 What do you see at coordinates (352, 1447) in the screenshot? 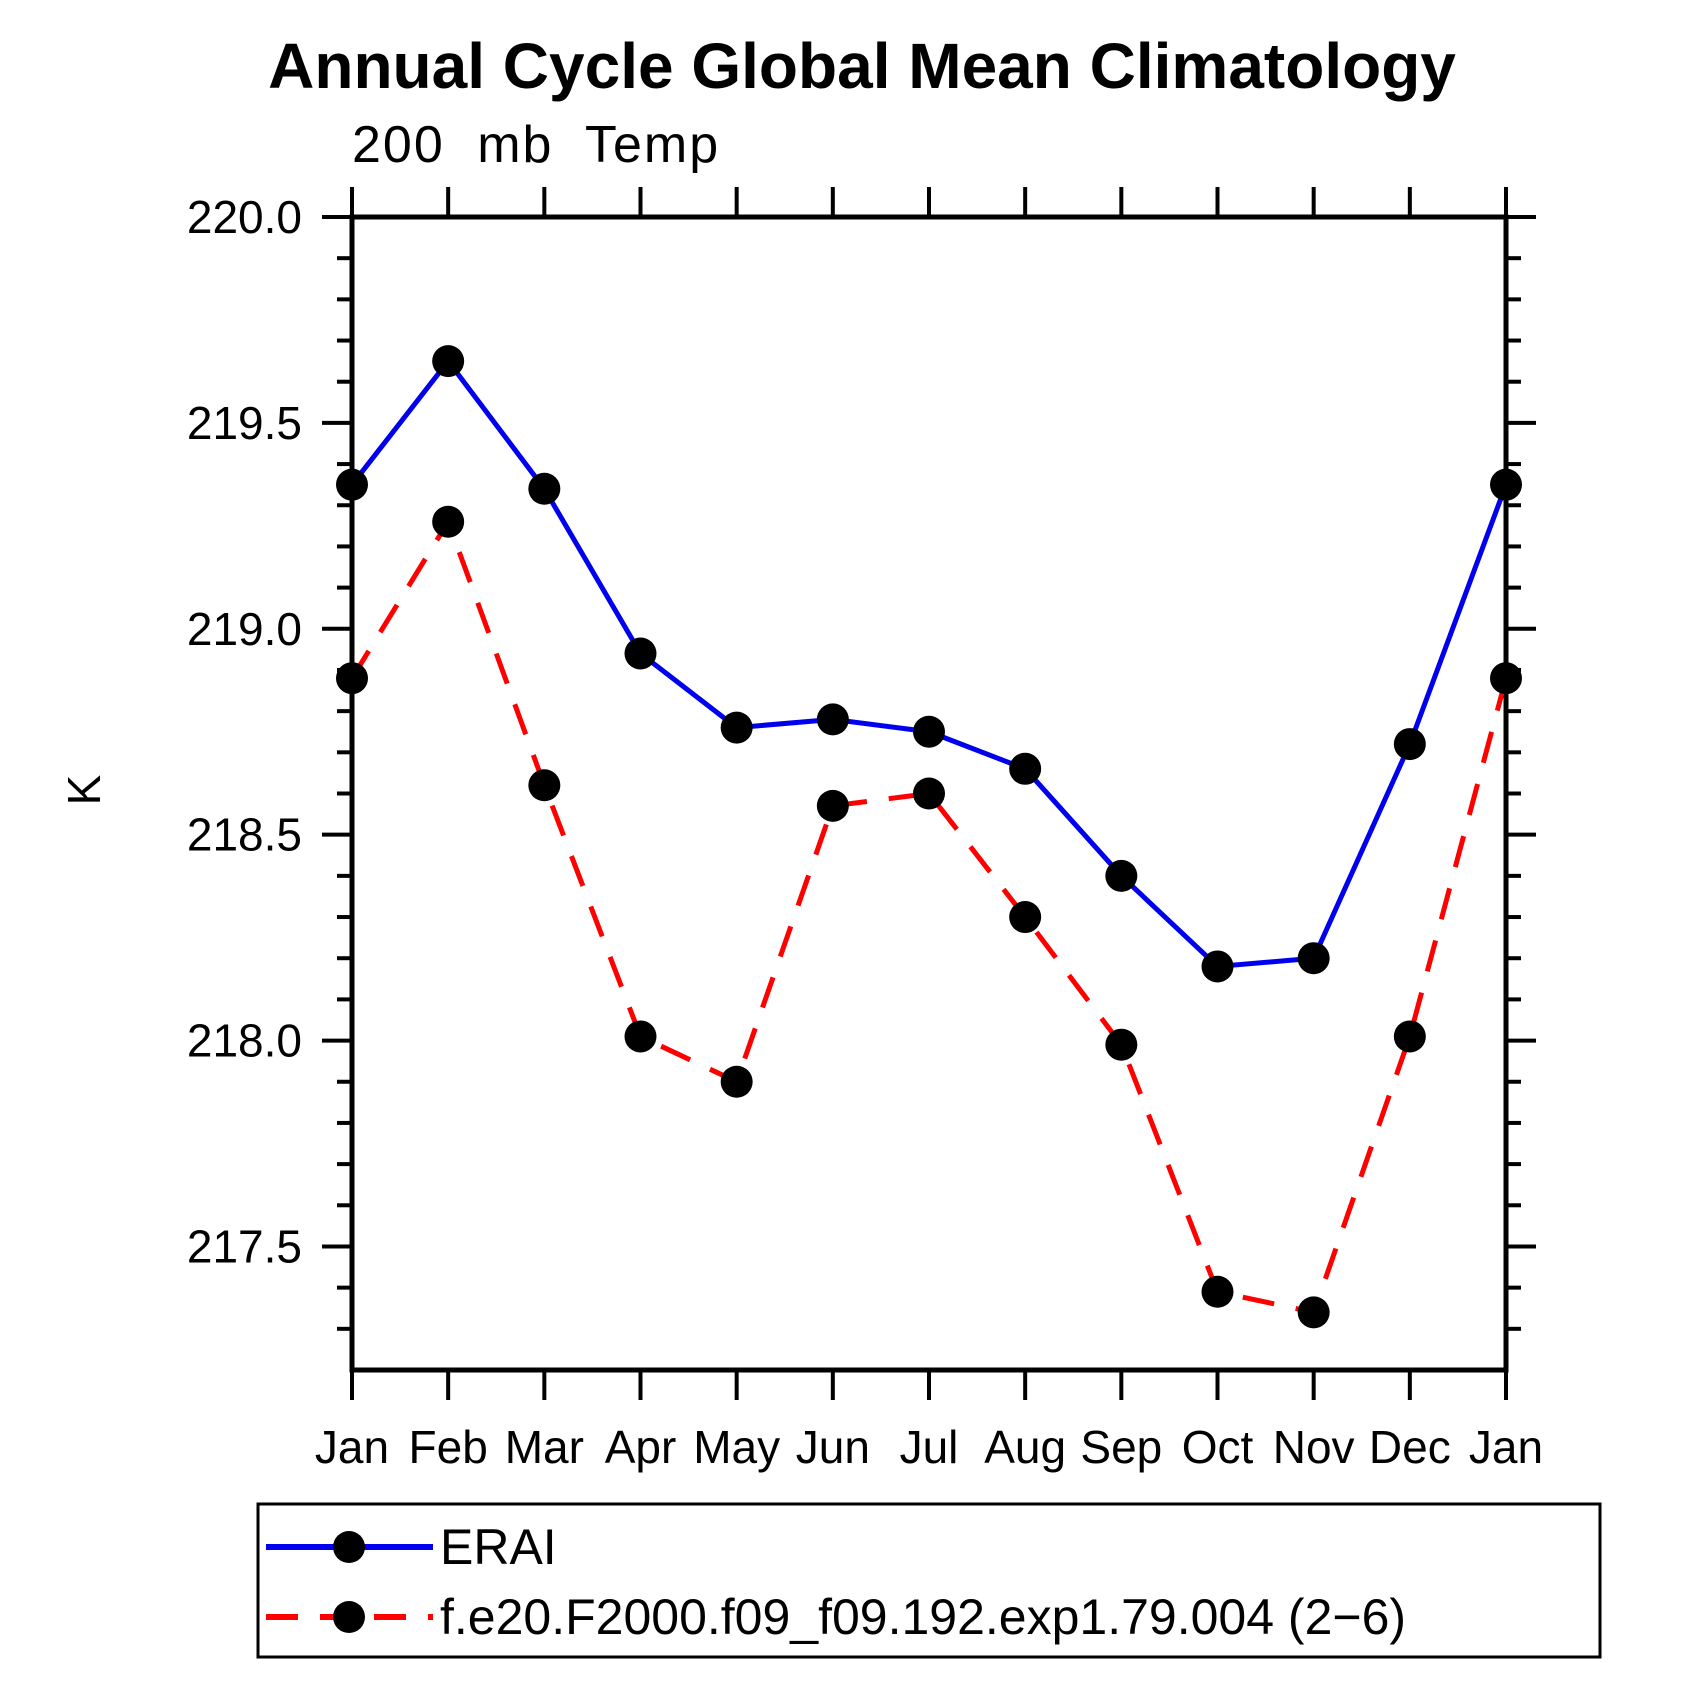
I see `x-tick-label-0-Jan: Jan` at bounding box center [352, 1447].